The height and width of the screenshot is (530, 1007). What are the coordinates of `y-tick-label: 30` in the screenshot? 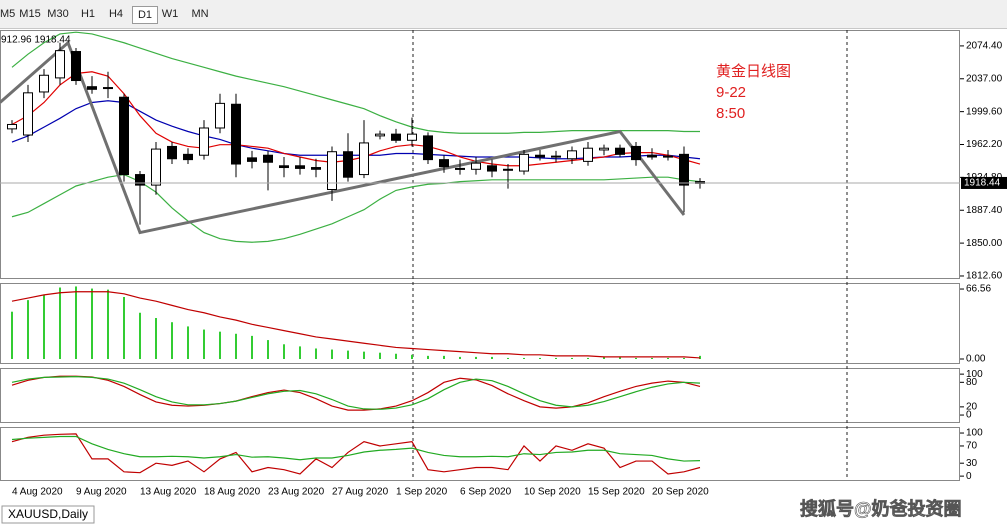 It's located at (972, 463).